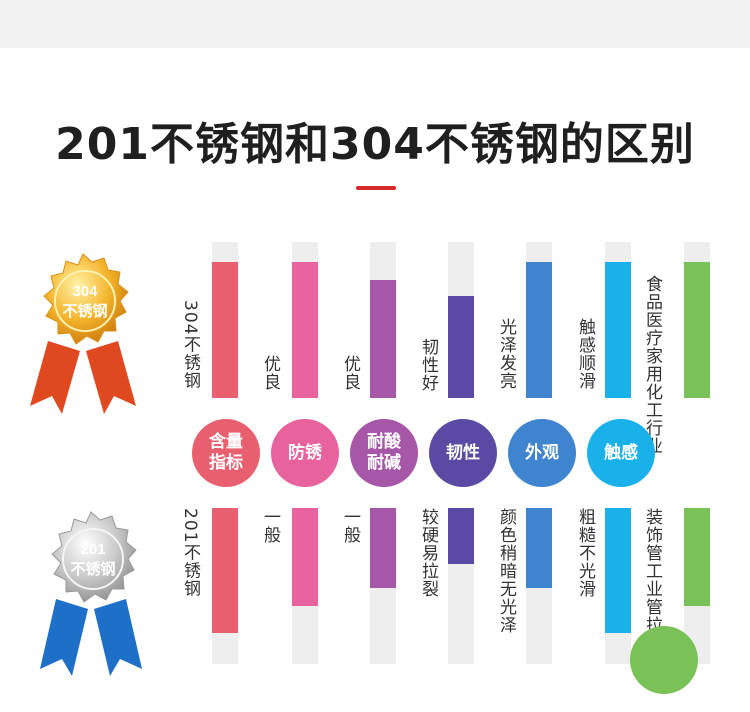 The width and height of the screenshot is (750, 712). I want to click on category-touch: 触感, so click(621, 453).